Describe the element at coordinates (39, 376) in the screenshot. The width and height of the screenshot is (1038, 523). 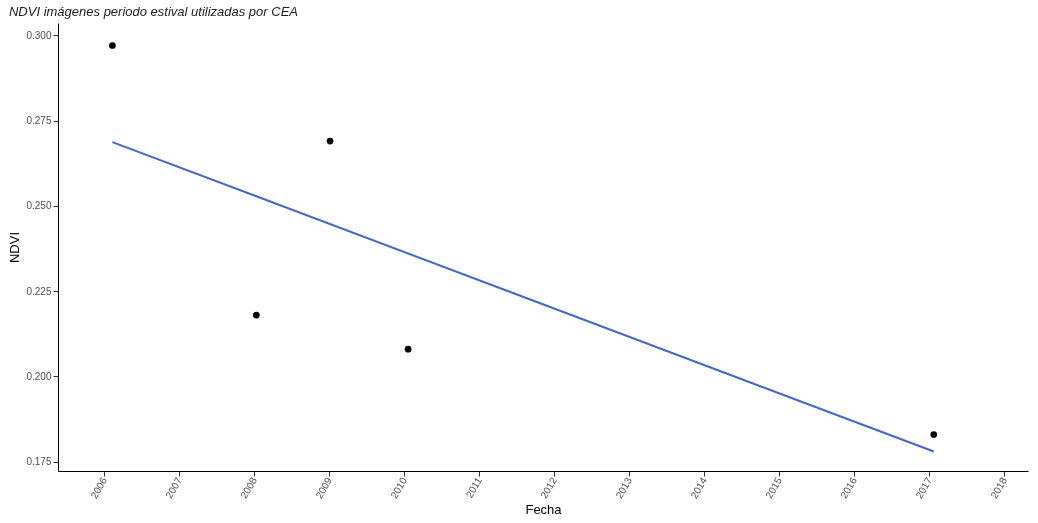
I see `y-tick-label: 0.200` at that location.